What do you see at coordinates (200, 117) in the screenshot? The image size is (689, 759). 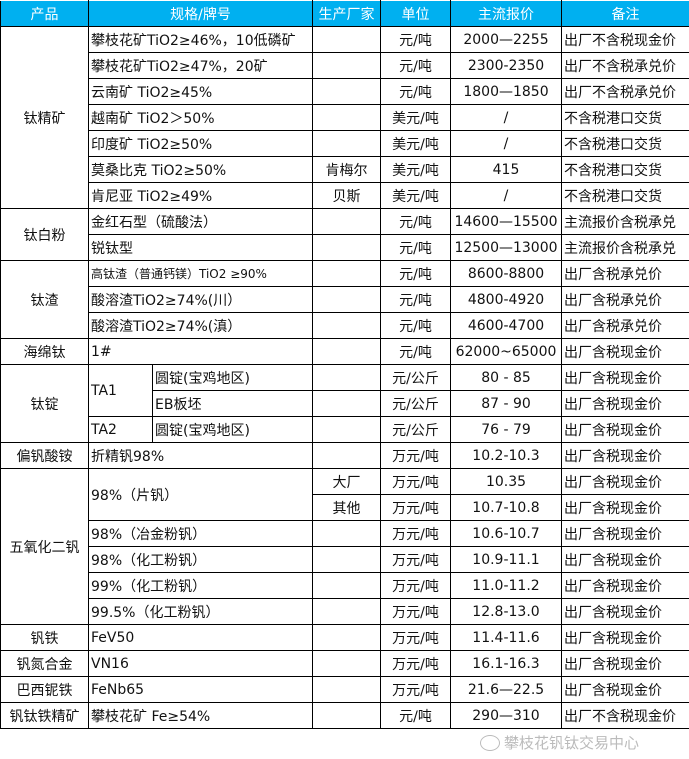 I see `spec-cell: 越南矿 TiO2＞50%` at bounding box center [200, 117].